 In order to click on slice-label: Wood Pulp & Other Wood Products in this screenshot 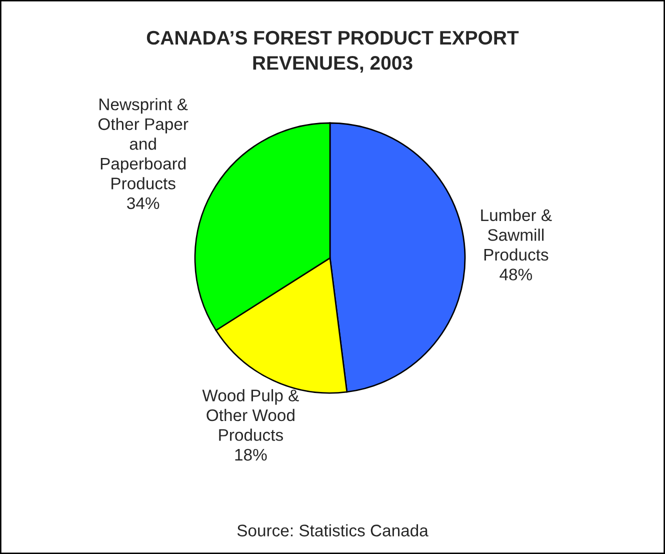, I will do `click(250, 415)`.